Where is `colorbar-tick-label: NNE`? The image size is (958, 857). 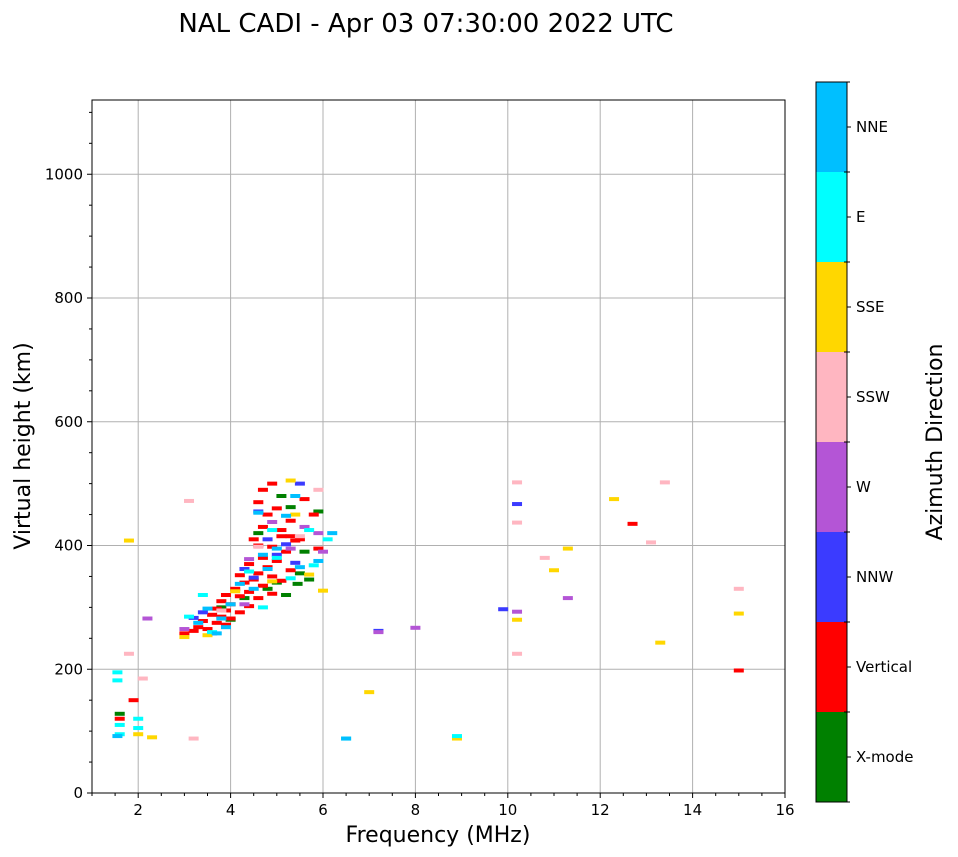
colorbar-tick-label: NNE is located at coordinates (872, 127).